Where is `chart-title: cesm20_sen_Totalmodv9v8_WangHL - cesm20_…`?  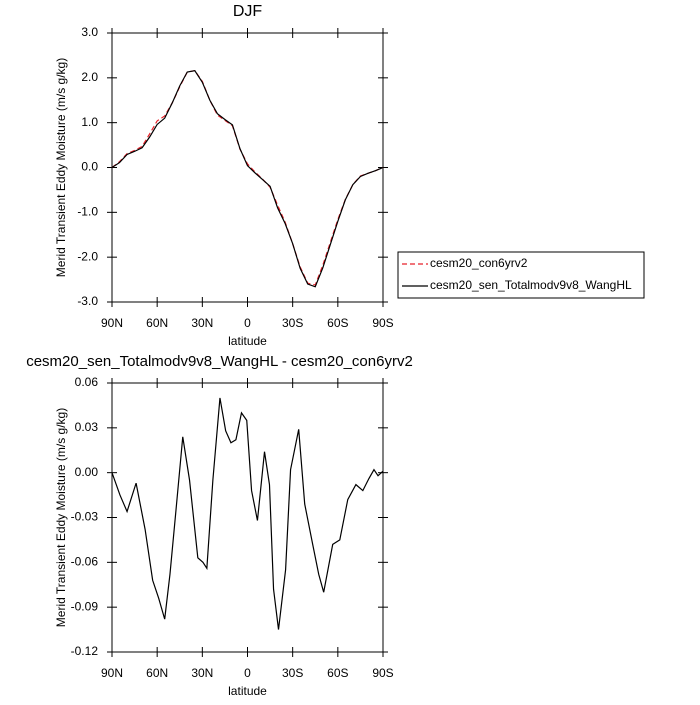
chart-title: cesm20_sen_Totalmodv9v8_WangHL - cesm20_… is located at coordinates (219, 361).